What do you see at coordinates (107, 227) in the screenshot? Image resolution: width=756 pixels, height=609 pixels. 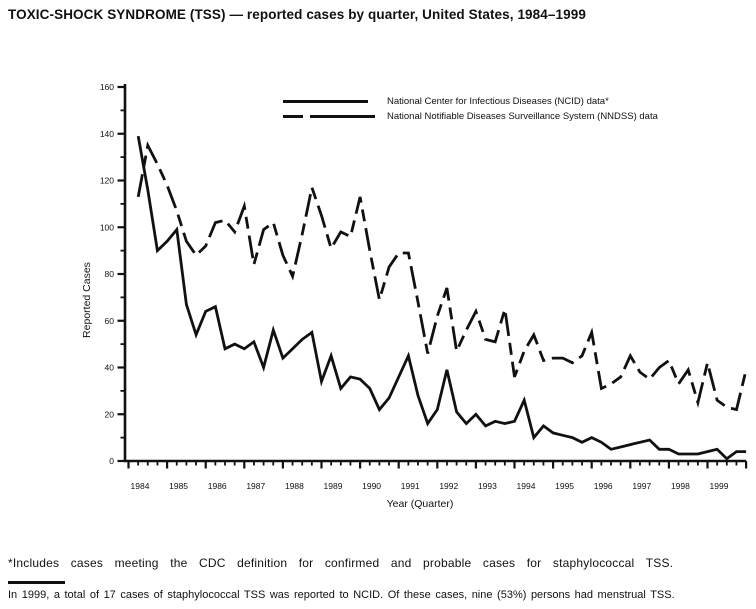 I see `y-tick-label: 100` at bounding box center [107, 227].